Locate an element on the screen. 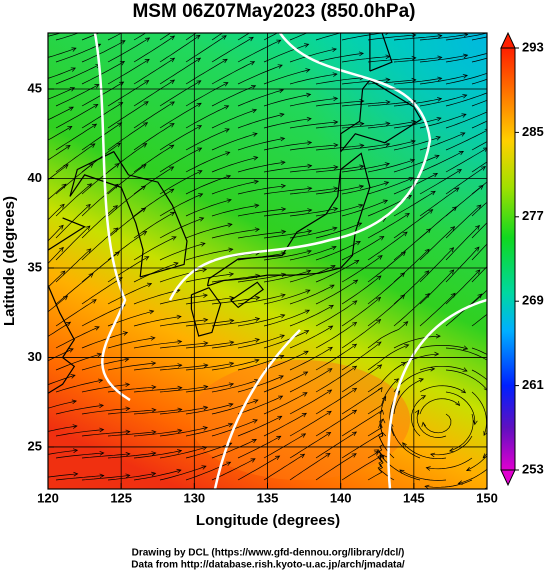 The image size is (548, 573). colorbar-tick-label: 277 is located at coordinates (533, 215).